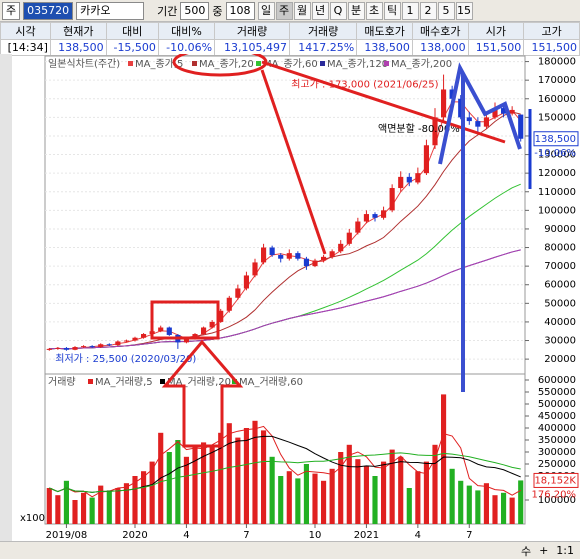  What do you see at coordinates (557, 117) in the screenshot?
I see `y-tick-label: 150000` at bounding box center [557, 117].